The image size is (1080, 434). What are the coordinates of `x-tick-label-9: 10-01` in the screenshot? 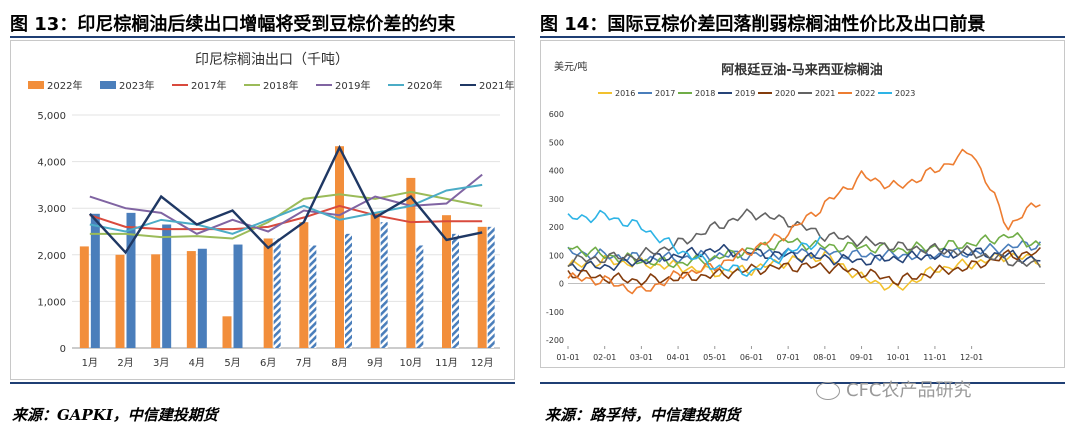 It's located at (898, 357).